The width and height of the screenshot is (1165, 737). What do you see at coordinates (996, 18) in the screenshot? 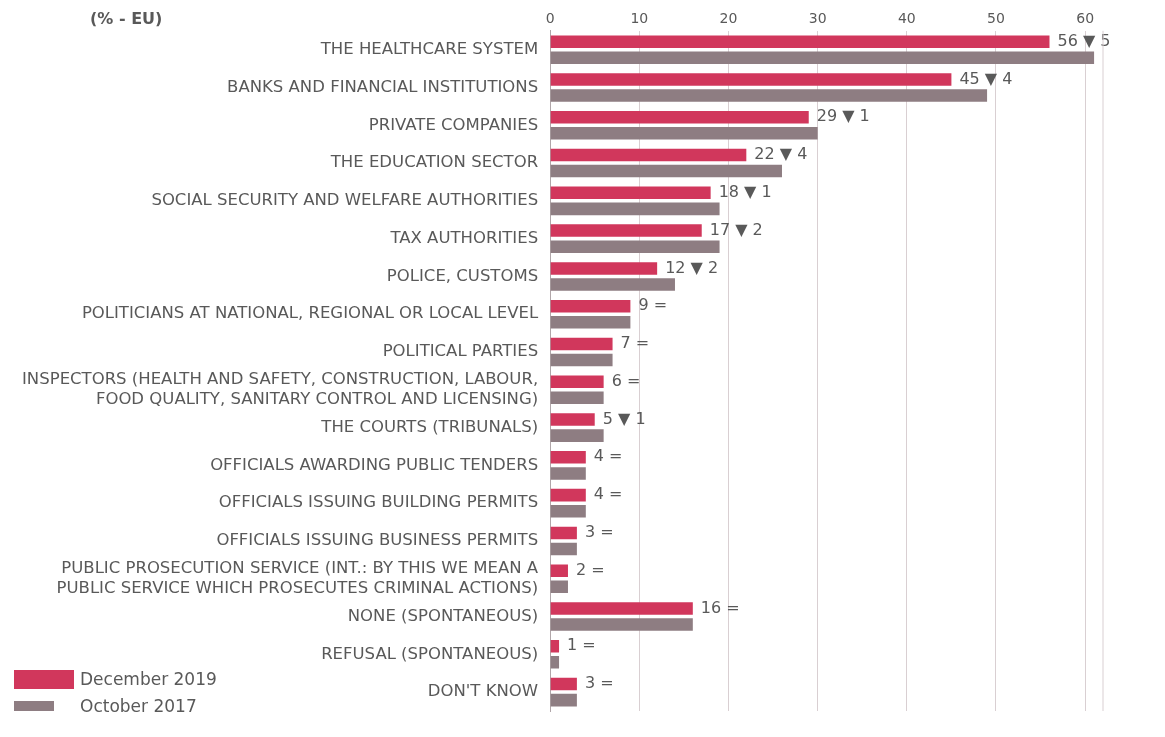
I see `x-tick-label: 50` at bounding box center [996, 18].